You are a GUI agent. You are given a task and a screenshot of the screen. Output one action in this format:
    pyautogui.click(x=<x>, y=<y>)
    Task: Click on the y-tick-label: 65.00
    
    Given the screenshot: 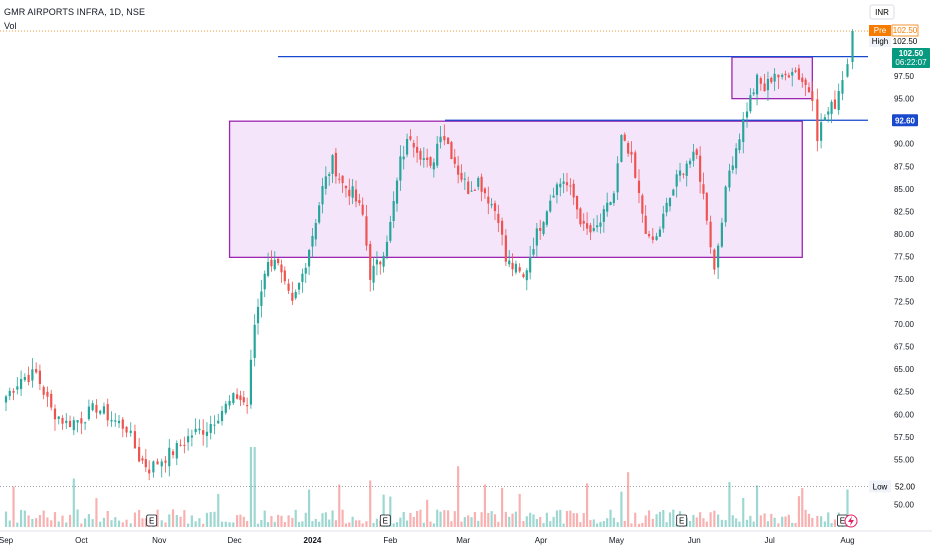 What is the action you would take?
    pyautogui.click(x=904, y=369)
    